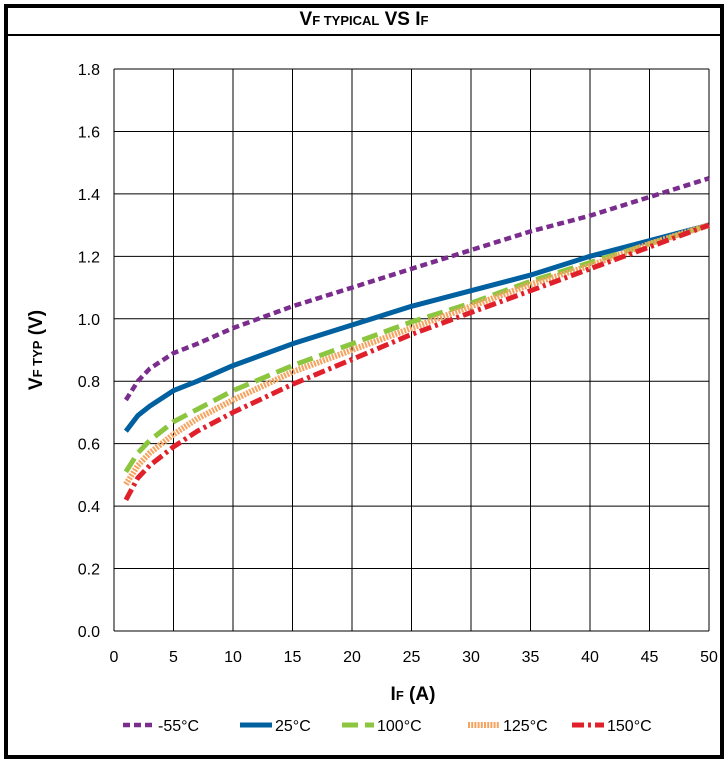 This screenshot has height=763, width=728. Describe the element at coordinates (89, 70) in the screenshot. I see `y-tick-label: 1.8` at that location.